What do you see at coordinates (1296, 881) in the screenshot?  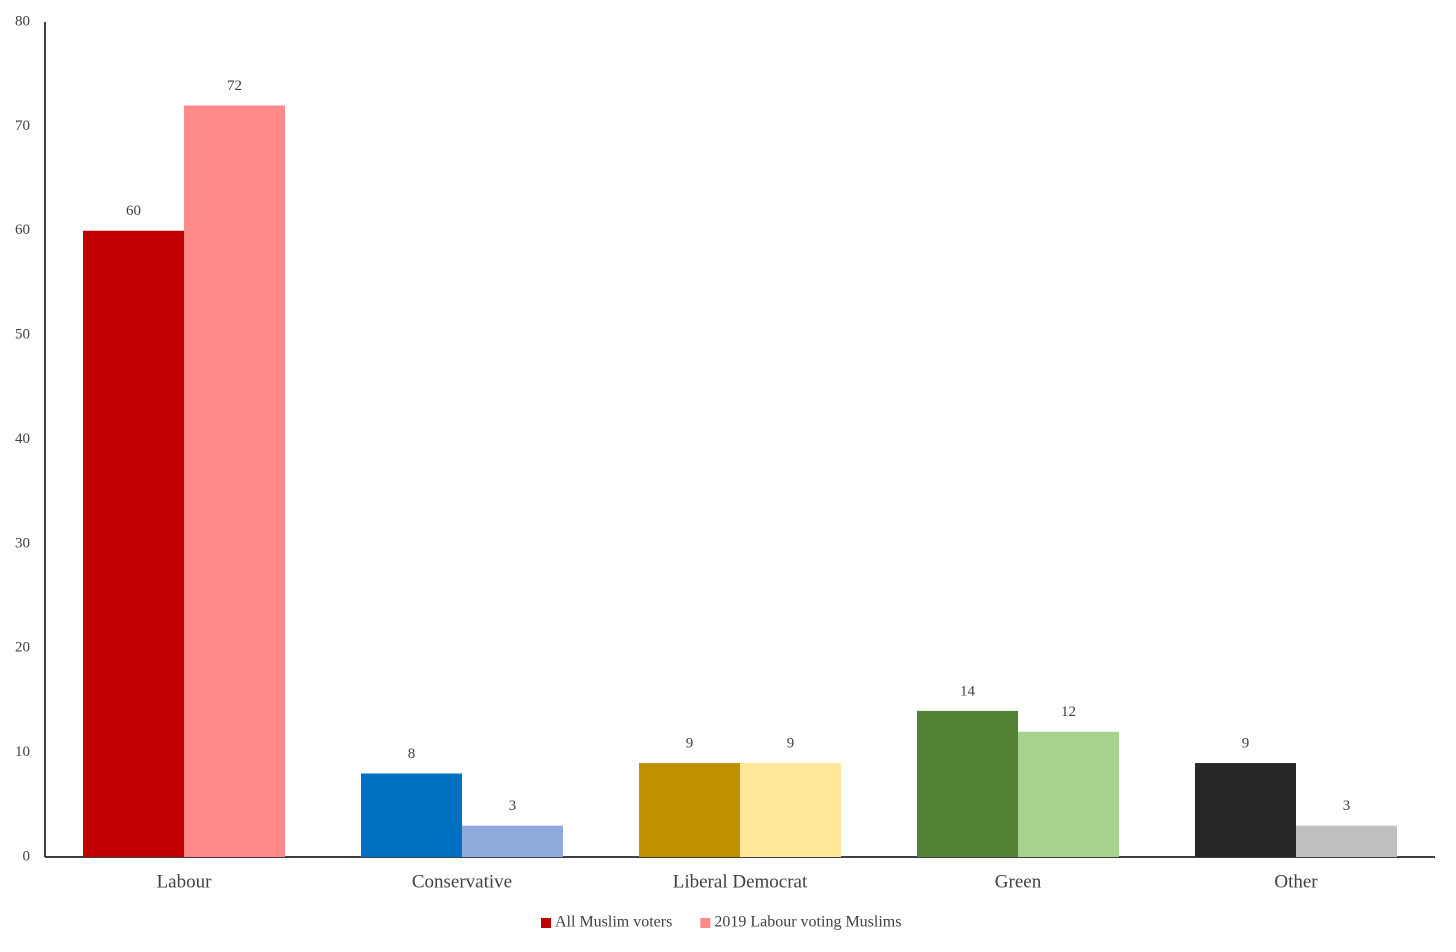 I see `x-tick-label: Other` at bounding box center [1296, 881].